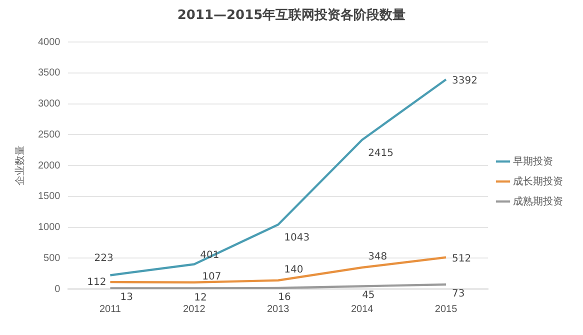 The width and height of the screenshot is (583, 335). Describe the element at coordinates (104, 258) in the screenshot. I see `data-label: 223` at that location.